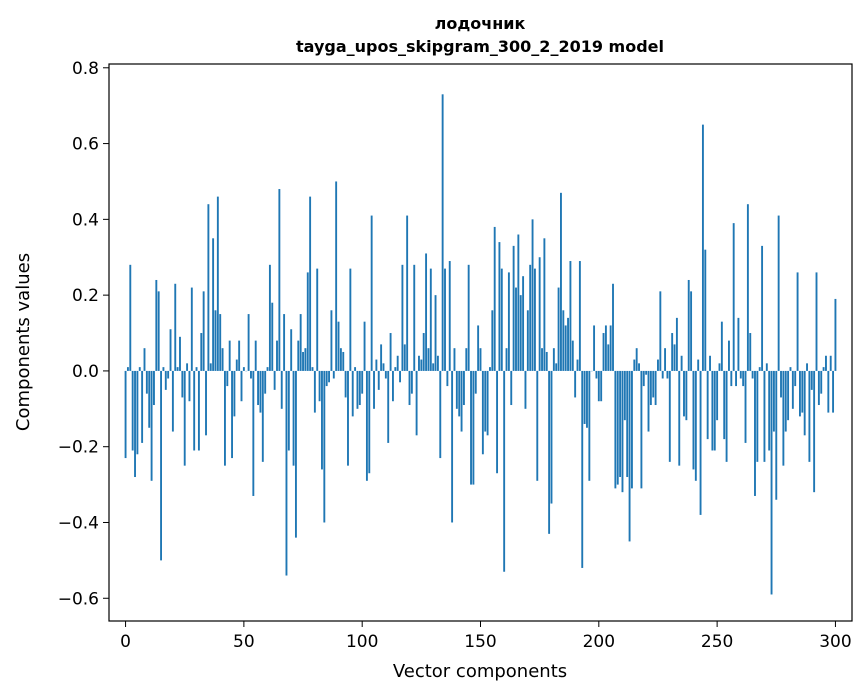  Describe the element at coordinates (835, 642) in the screenshot. I see `x-tick-label: 300` at that location.